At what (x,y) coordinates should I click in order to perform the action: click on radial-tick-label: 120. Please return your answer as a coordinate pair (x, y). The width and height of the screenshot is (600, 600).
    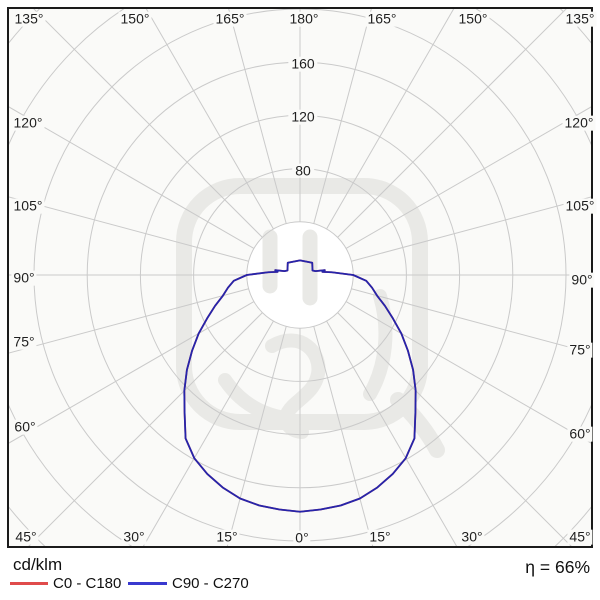
    Looking at the image, I should click on (303, 117).